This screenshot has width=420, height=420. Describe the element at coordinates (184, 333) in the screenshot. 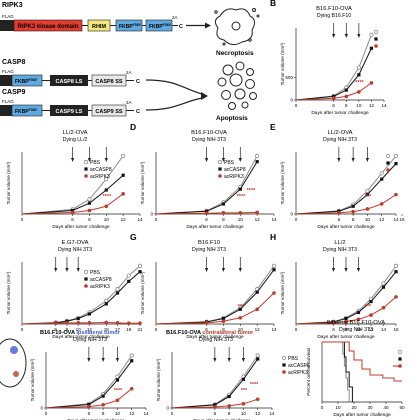

I see `panel-title-main: B16.F10-OVA` at that location.